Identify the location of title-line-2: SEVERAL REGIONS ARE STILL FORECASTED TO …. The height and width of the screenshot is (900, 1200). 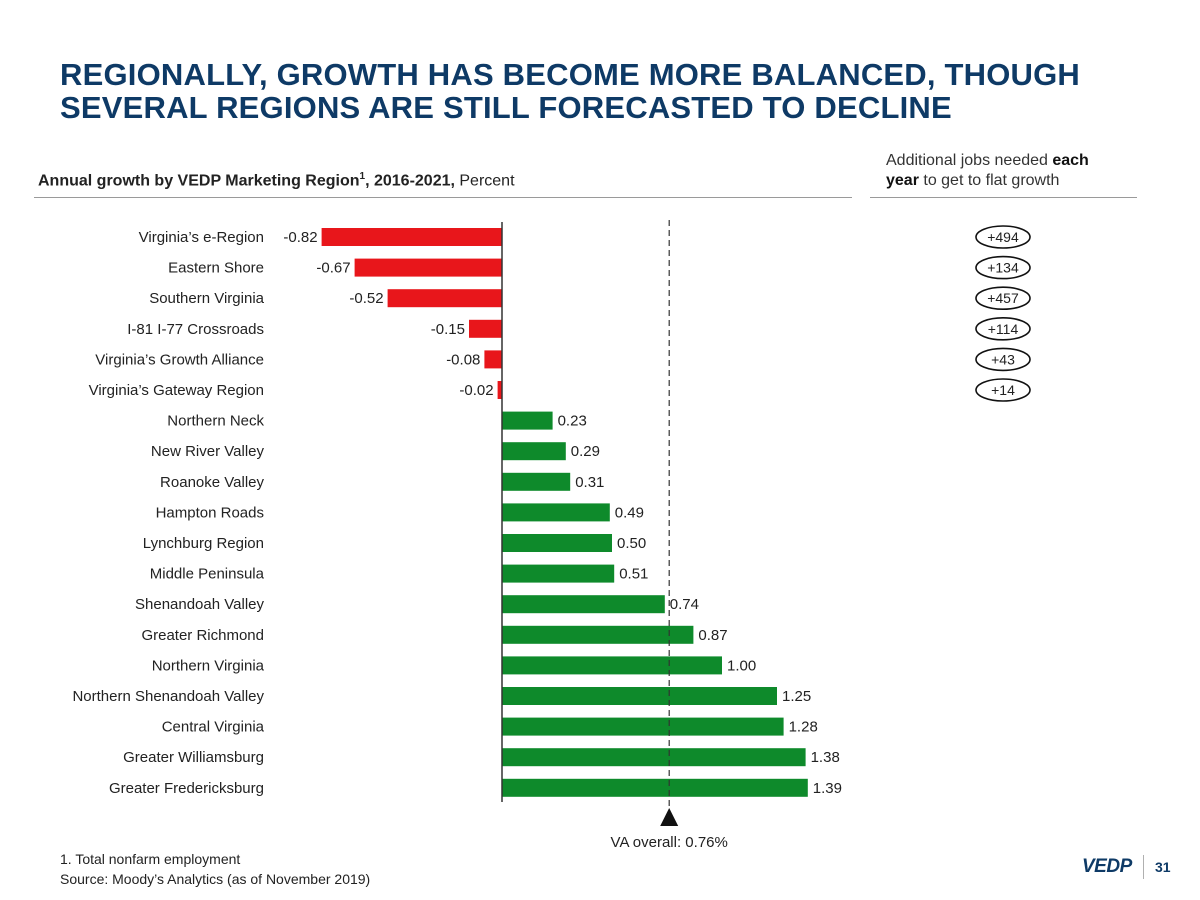
(506, 107).